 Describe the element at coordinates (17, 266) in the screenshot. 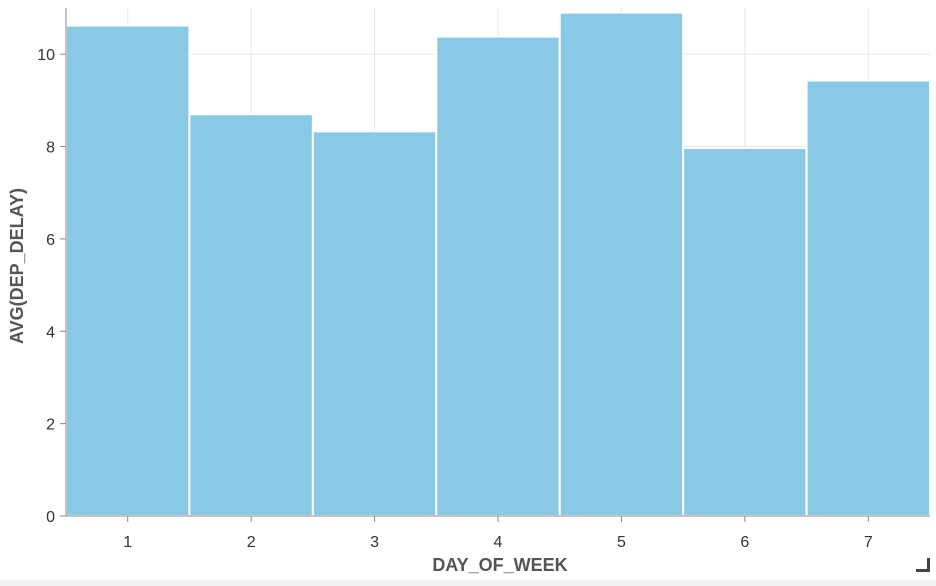

I see `y-axis-title: AVG(DEP_DELAY)` at that location.